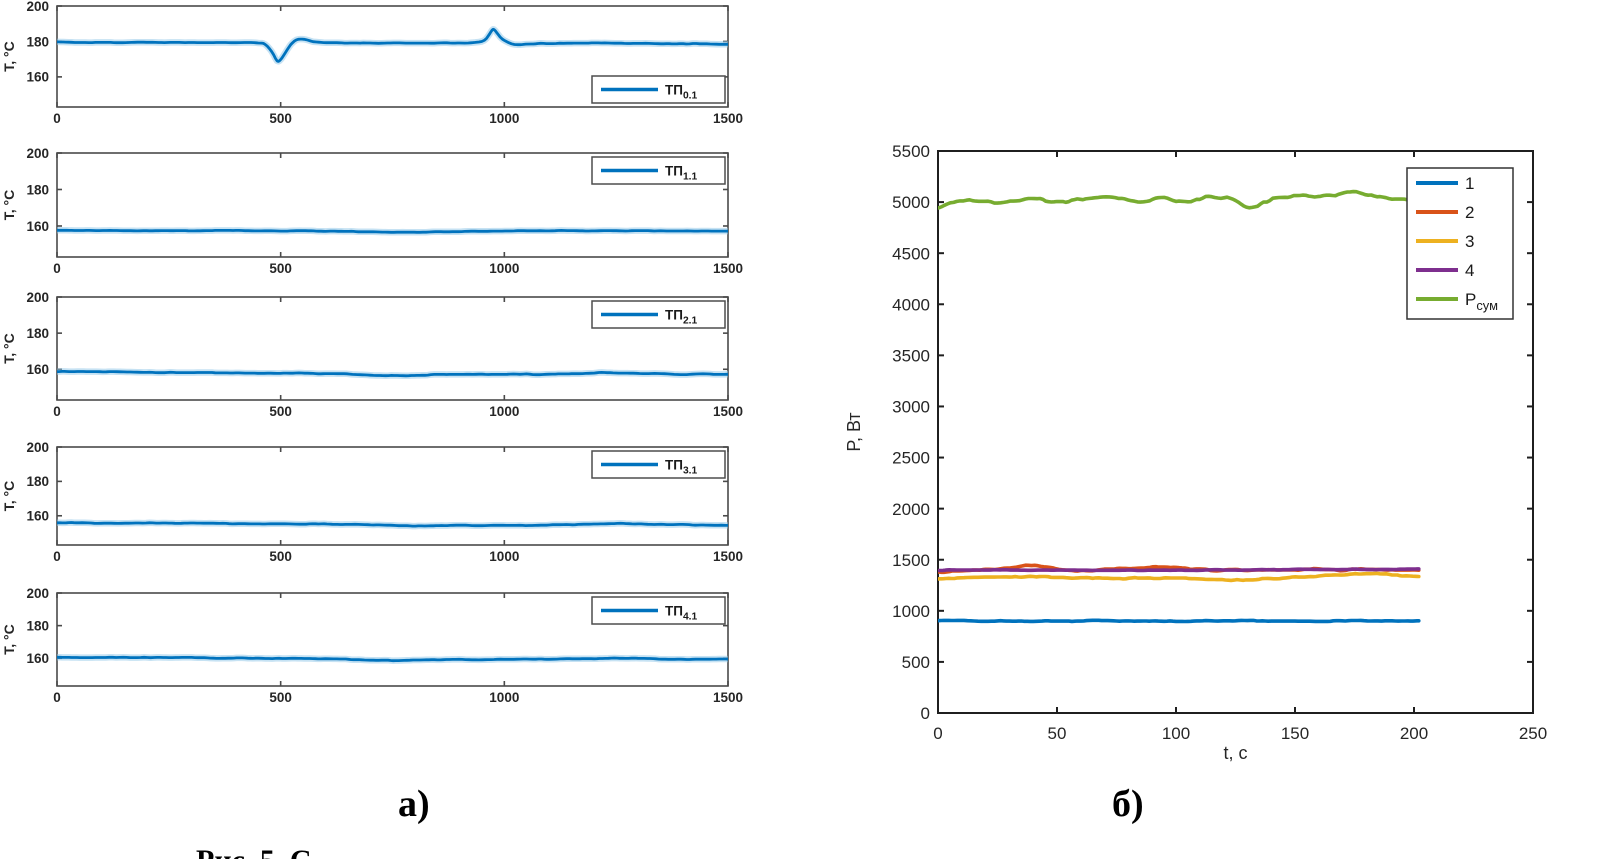 Image resolution: width=1605 pixels, height=859 pixels. Describe the element at coordinates (1533, 733) in the screenshot. I see `svg-text: 250` at that location.